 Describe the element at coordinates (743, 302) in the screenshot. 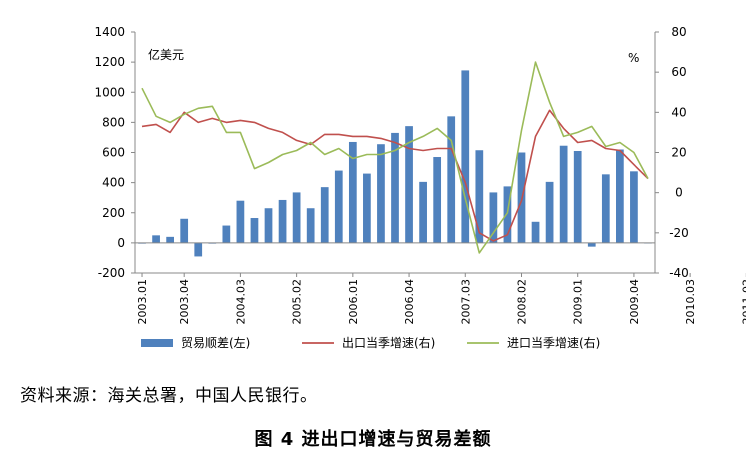

I see `x-tick-label: 2011.02` at that location.